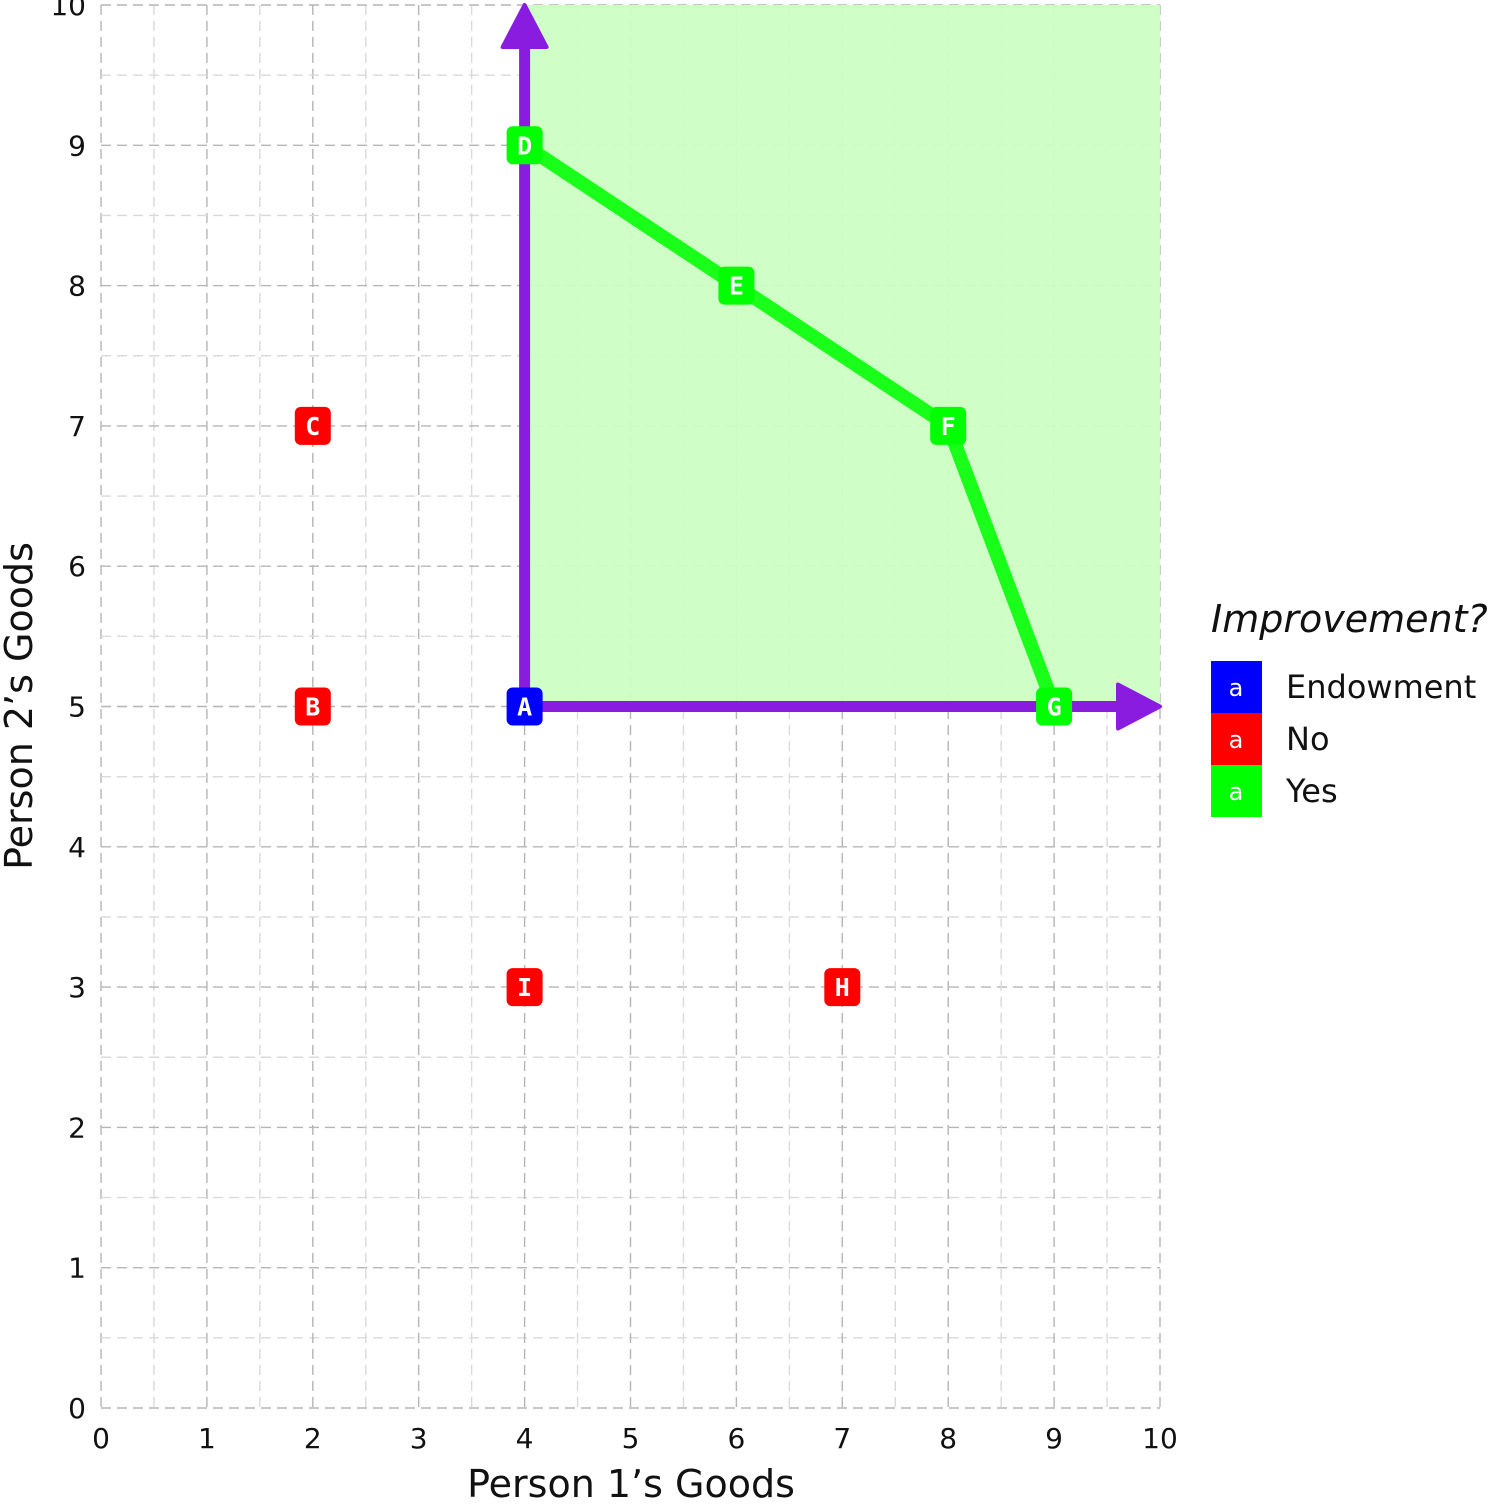 This screenshot has width=1512, height=1512. What do you see at coordinates (77, 987) in the screenshot?
I see `y-tick-label: 3` at bounding box center [77, 987].